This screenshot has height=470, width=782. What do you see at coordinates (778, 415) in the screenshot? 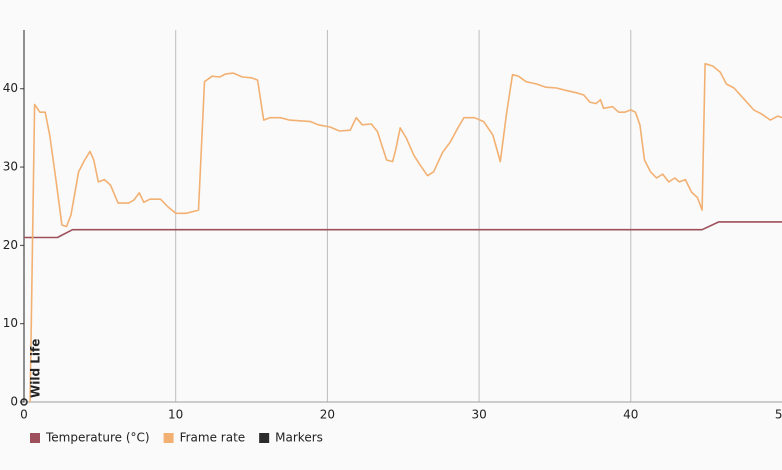
I see `x-tick-label: 50` at bounding box center [778, 415].